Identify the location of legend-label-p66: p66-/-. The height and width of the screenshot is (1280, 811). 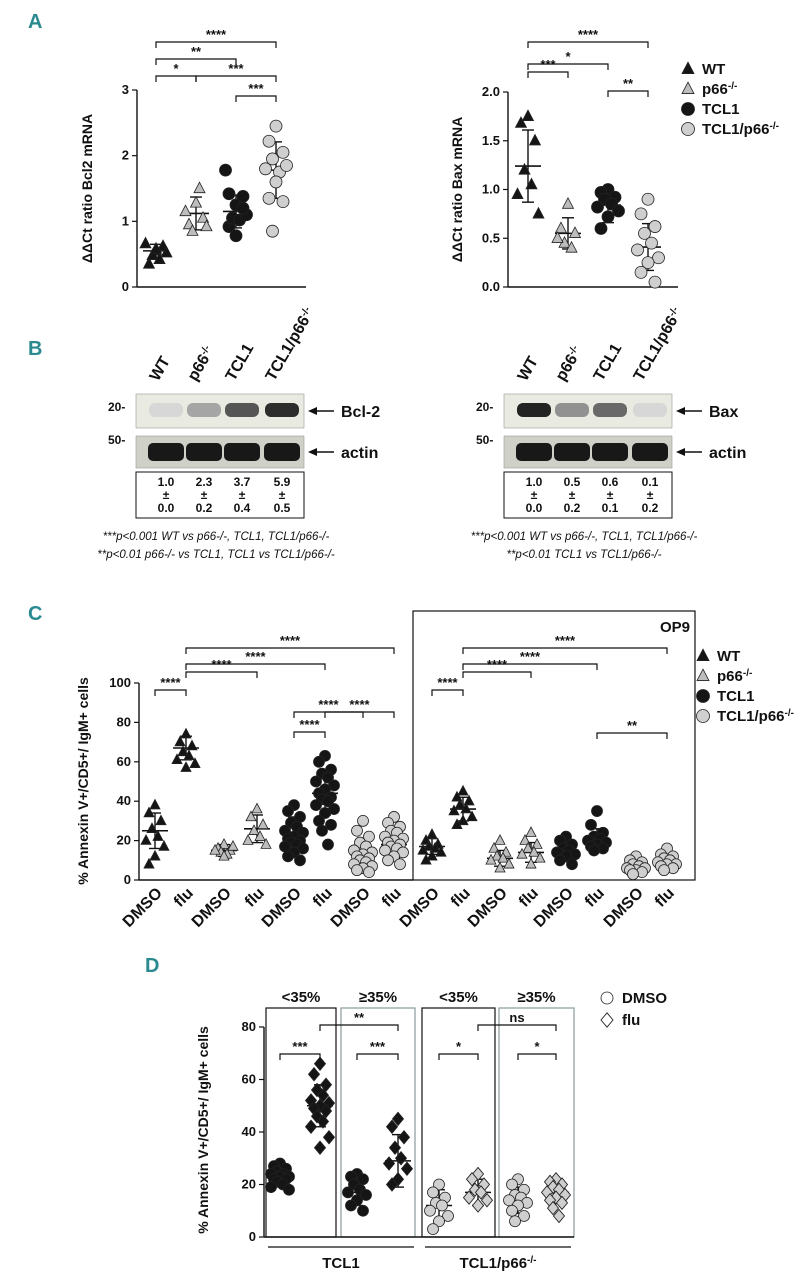
(734, 677).